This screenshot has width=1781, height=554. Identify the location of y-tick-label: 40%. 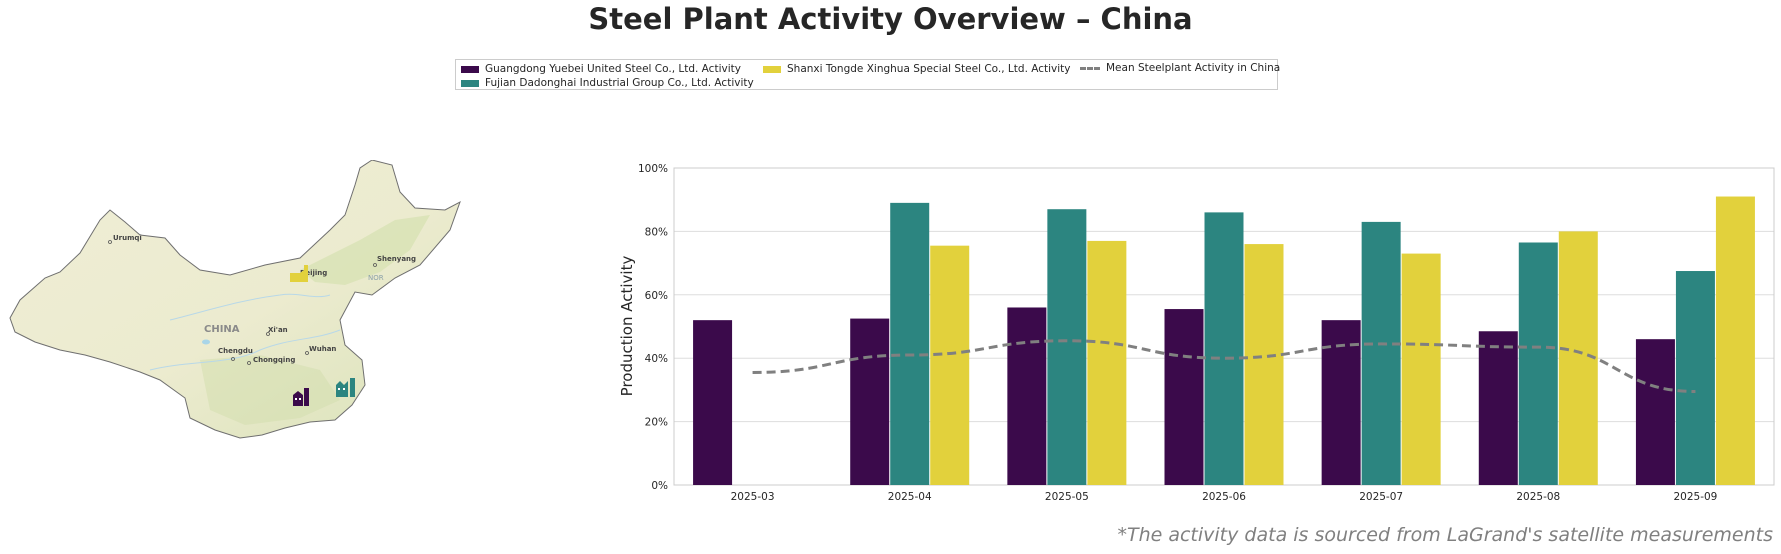
(656, 359).